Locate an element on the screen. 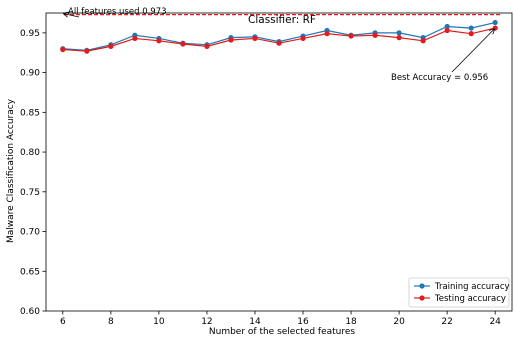 This screenshot has width=514, height=342. x-tick-label: 8 is located at coordinates (111, 322).